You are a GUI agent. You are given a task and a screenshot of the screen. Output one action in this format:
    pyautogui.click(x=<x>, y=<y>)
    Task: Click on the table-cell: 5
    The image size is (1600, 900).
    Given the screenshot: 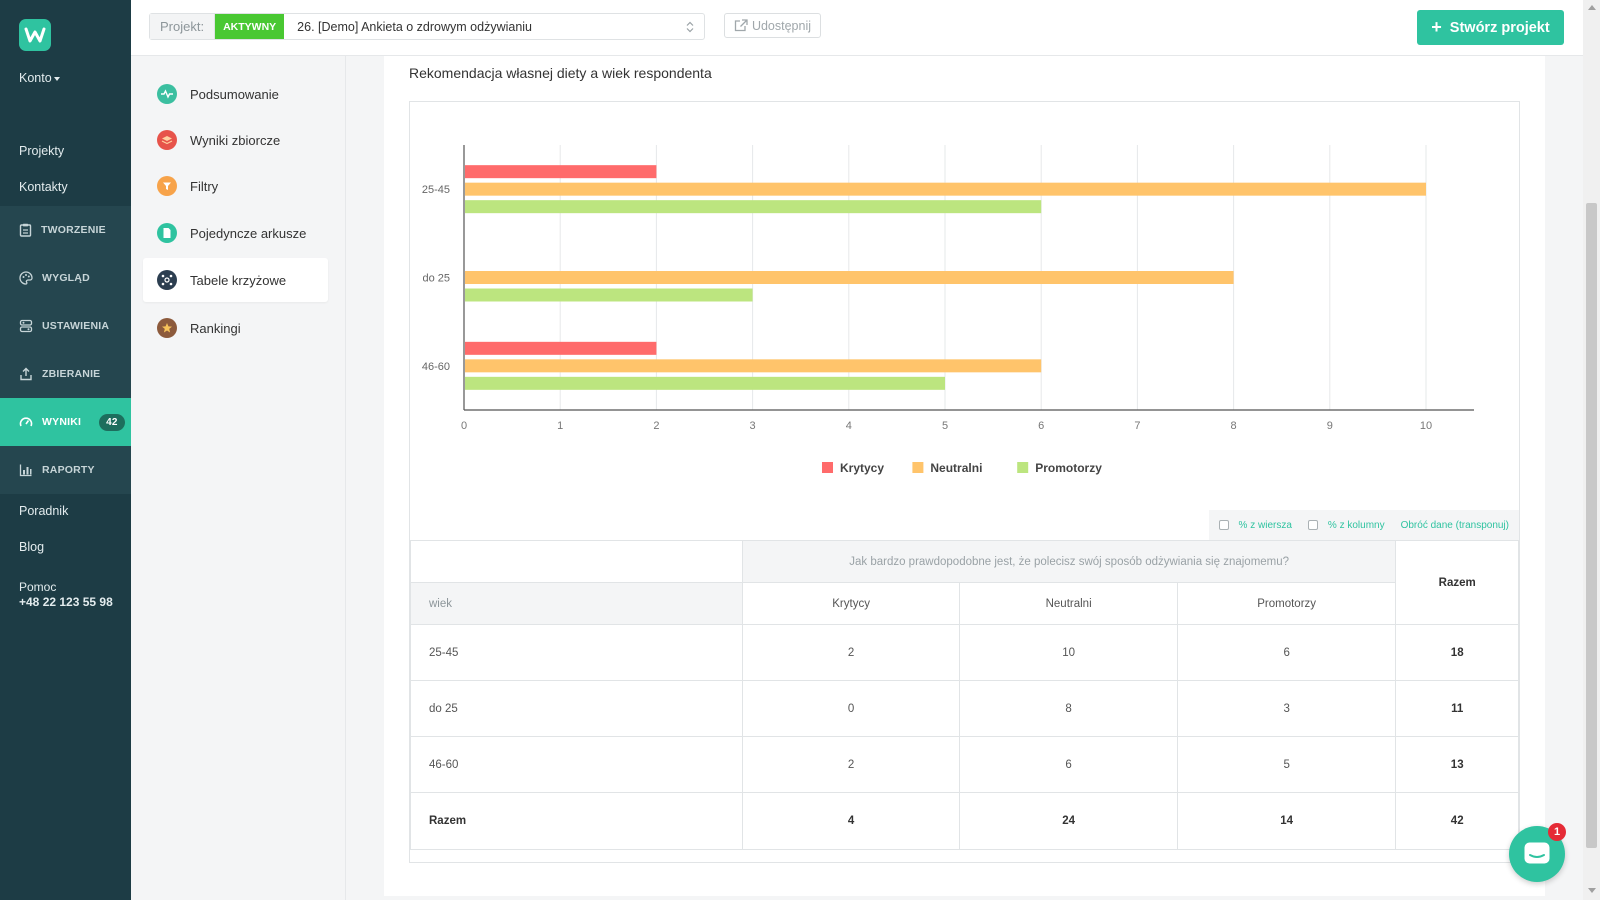 What is the action you would take?
    pyautogui.click(x=1286, y=764)
    